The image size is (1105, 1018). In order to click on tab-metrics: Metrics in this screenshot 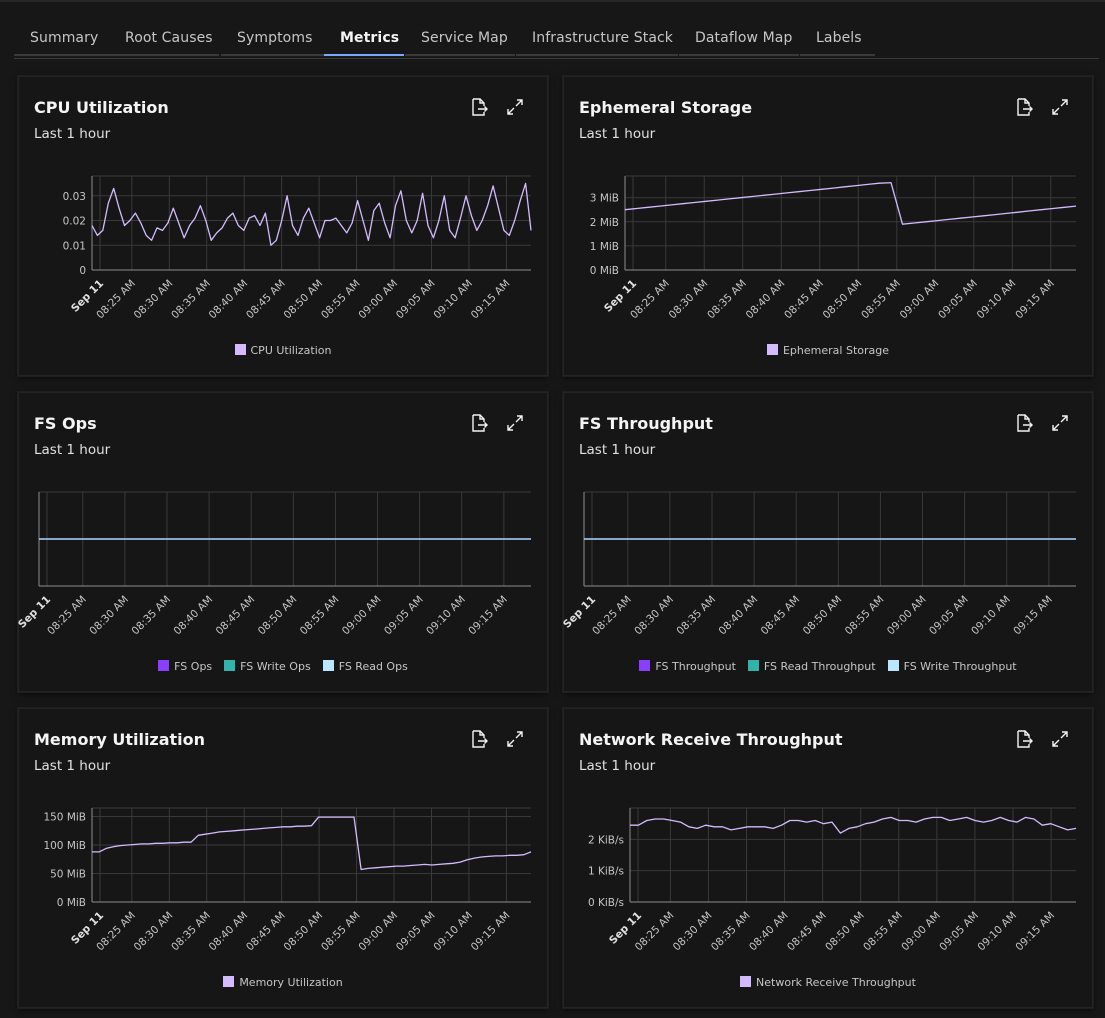, I will do `click(364, 38)`.